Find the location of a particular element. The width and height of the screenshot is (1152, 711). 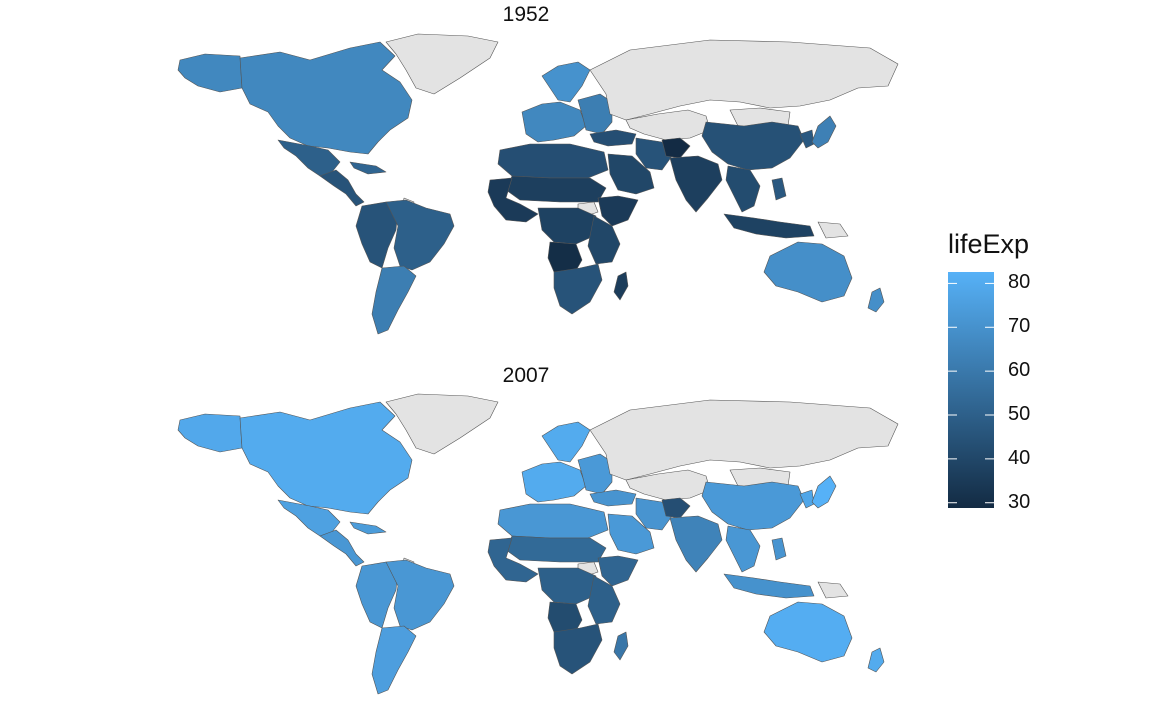

legend-tick-label: 60 is located at coordinates (1019, 370).